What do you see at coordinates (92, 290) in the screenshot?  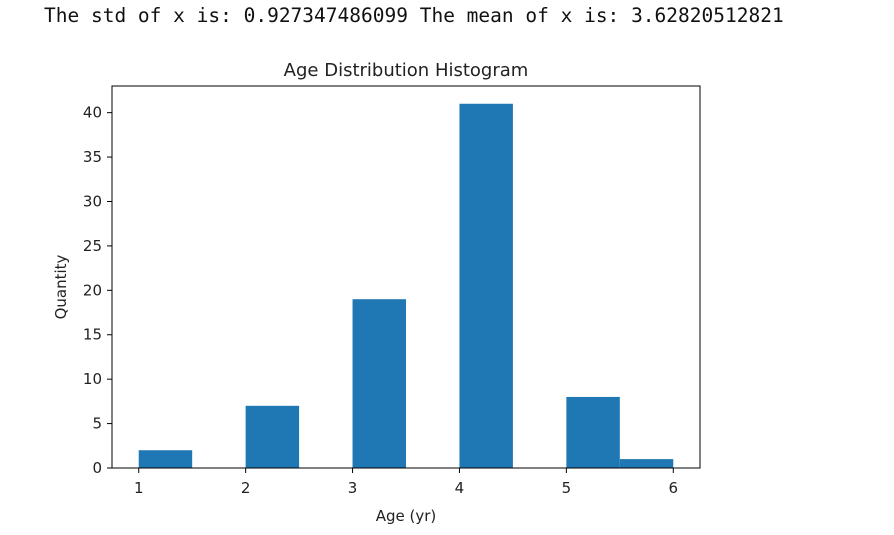 I see `y-tick-label: 20` at bounding box center [92, 290].